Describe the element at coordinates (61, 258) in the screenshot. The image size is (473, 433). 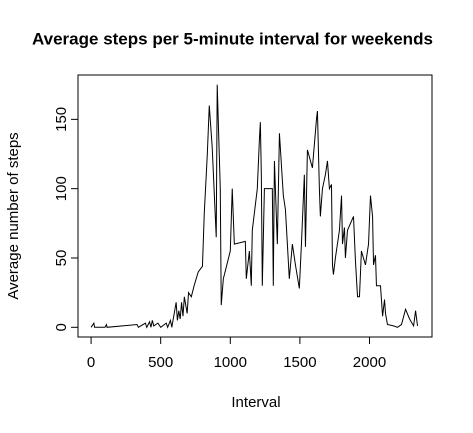
I see `y-tick-label: 50` at that location.